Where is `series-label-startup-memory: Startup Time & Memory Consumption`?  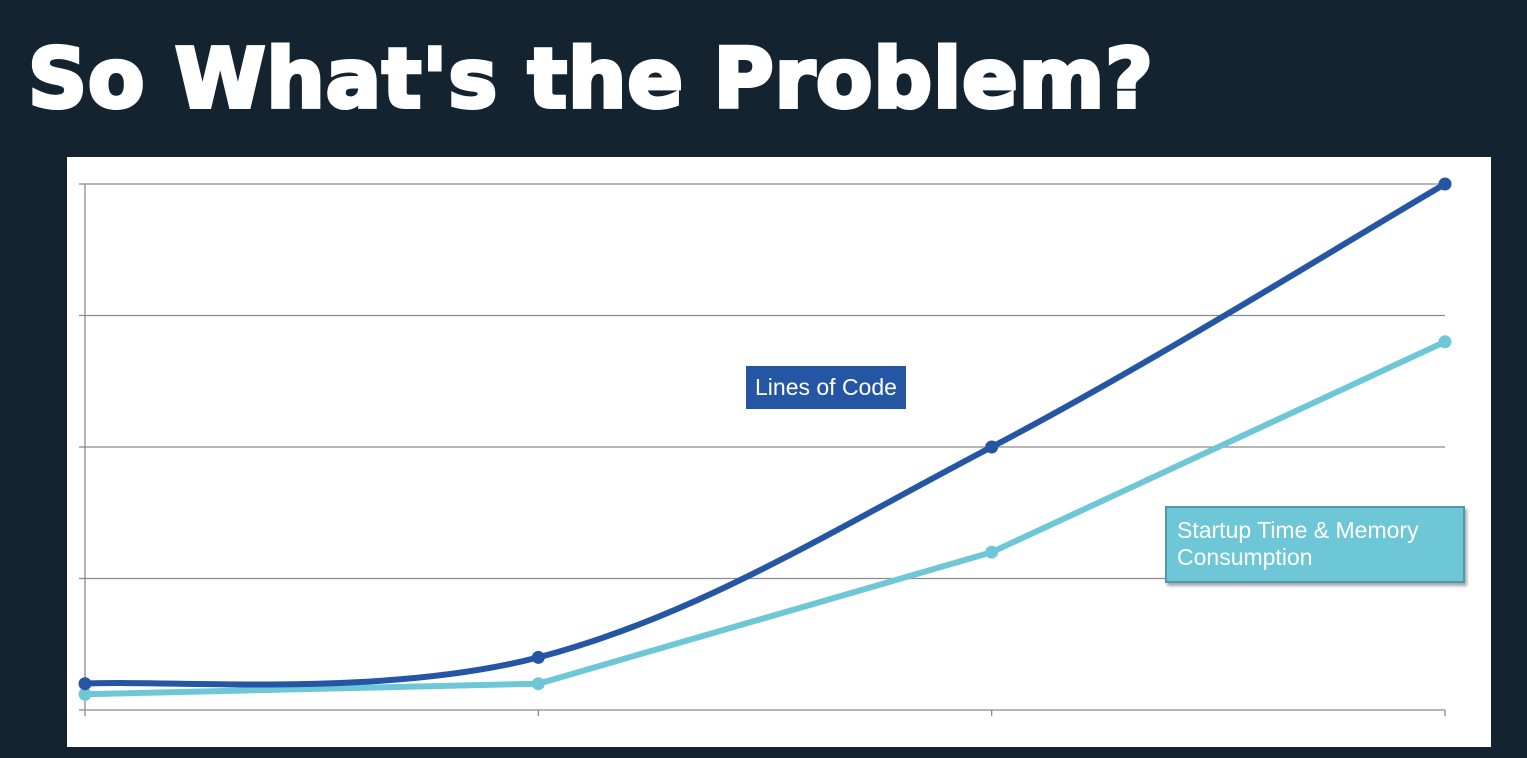 series-label-startup-memory: Startup Time & Memory Consumption is located at coordinates (1315, 544).